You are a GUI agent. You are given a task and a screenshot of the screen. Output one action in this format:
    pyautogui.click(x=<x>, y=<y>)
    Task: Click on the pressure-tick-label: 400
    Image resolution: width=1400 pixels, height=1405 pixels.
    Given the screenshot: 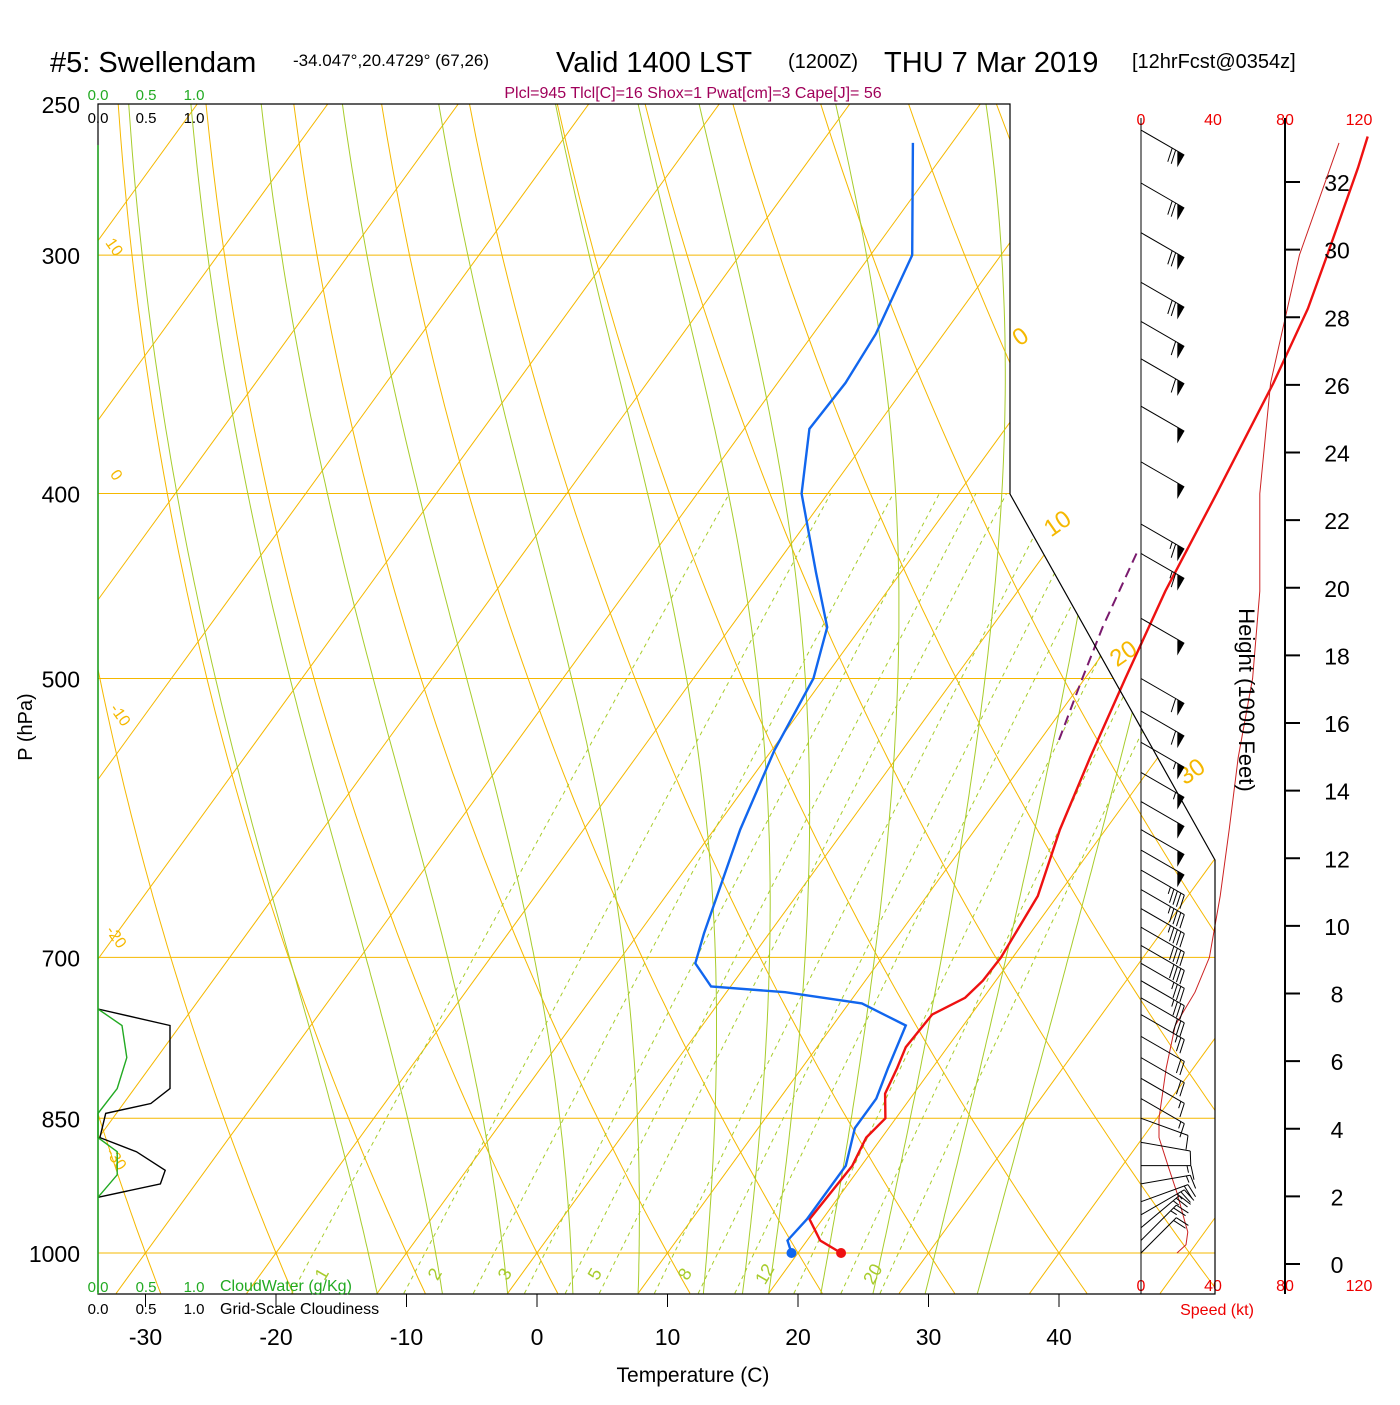 What is the action you would take?
    pyautogui.click(x=61, y=495)
    